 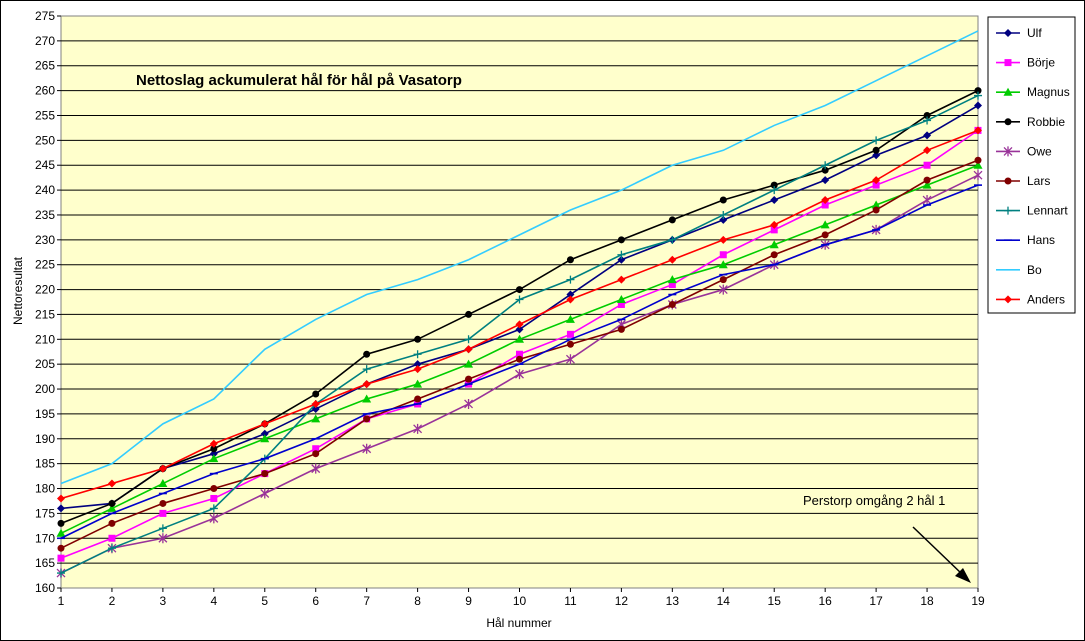 What do you see at coordinates (45, 339) in the screenshot?
I see `y-tick-label: 210` at bounding box center [45, 339].